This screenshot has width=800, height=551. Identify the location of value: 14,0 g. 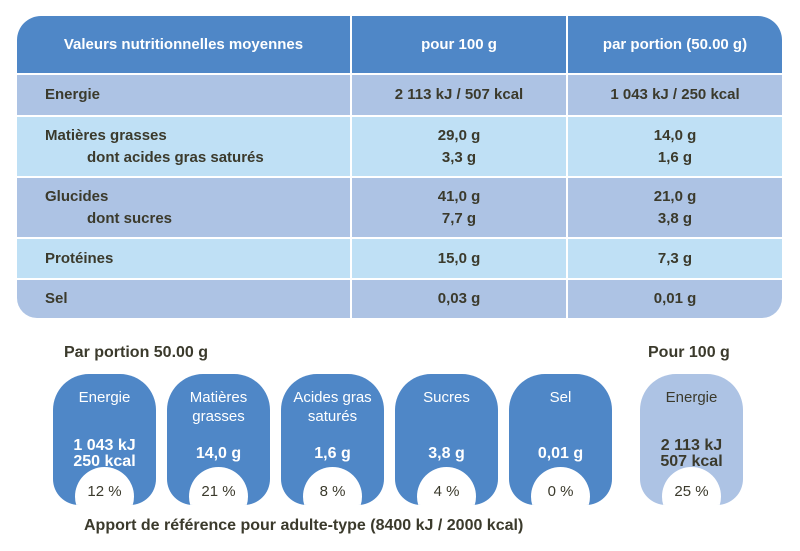
(675, 135).